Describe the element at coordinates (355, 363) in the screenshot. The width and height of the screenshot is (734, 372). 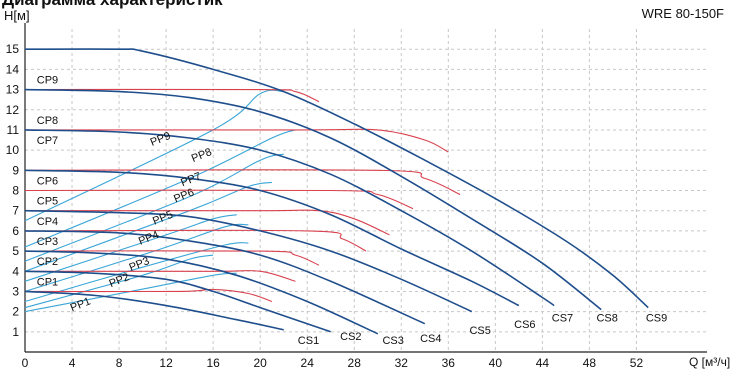
I see `x-tick-label: 28` at that location.